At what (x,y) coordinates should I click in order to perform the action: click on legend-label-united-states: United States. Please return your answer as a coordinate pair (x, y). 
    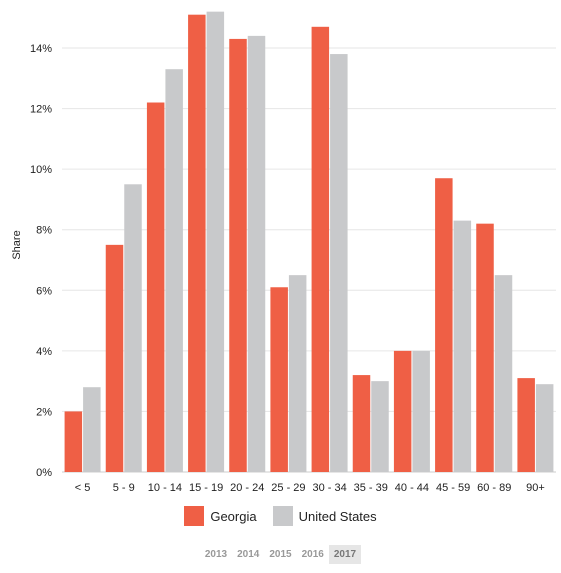
    Looking at the image, I should click on (337, 516).